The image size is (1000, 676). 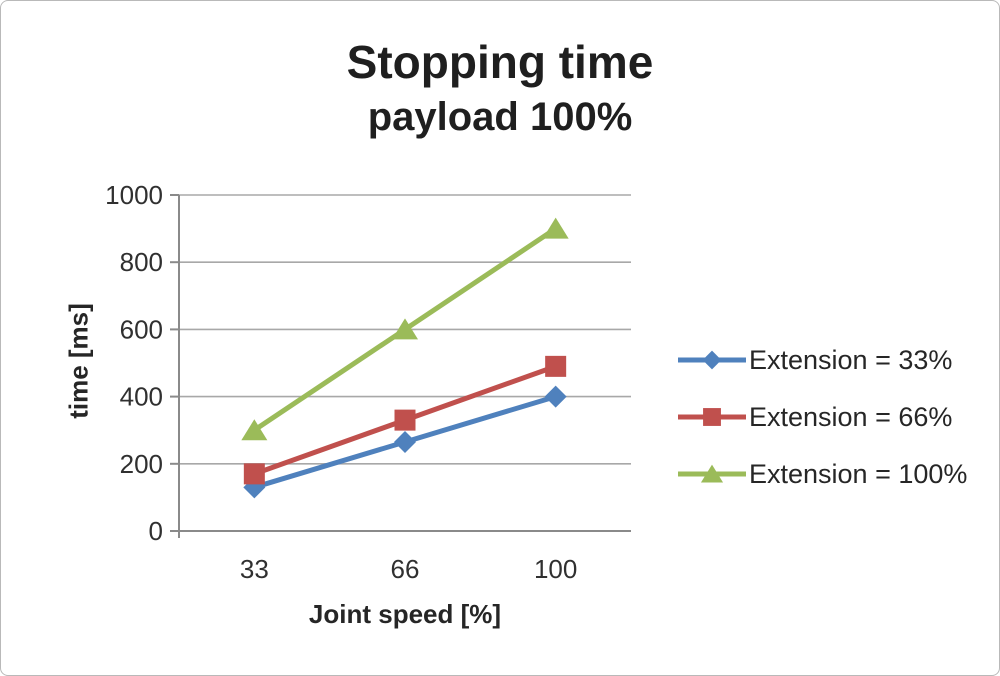 What do you see at coordinates (141, 262) in the screenshot?
I see `y-tick-label: 800` at bounding box center [141, 262].